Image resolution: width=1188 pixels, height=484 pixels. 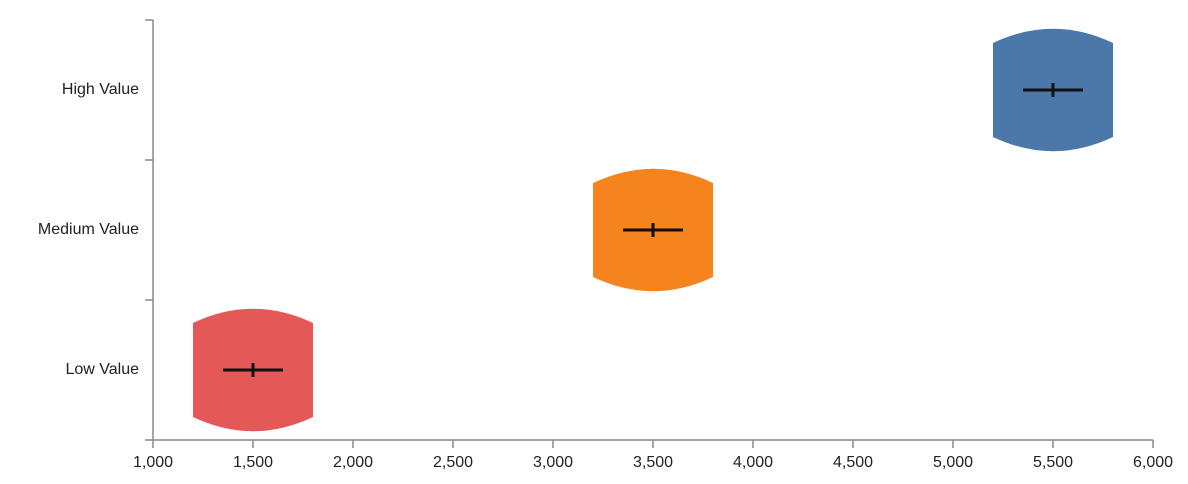 I want to click on x-tick-label: 1,000, so click(x=153, y=462).